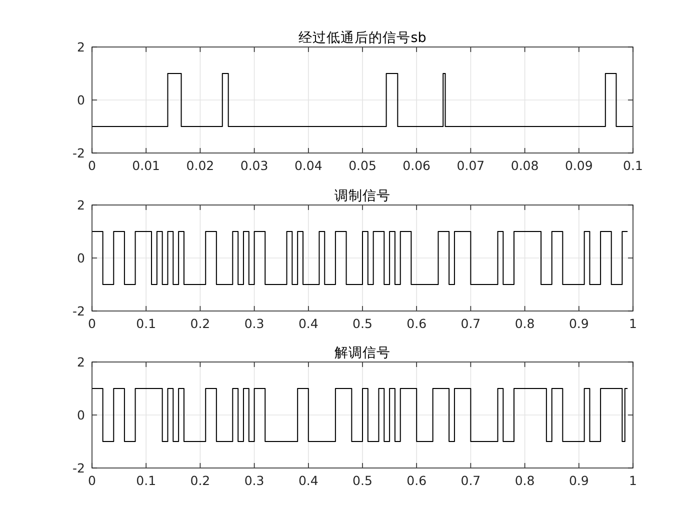 This screenshot has height=525, width=700. I want to click on x-tick-label: 0.03, so click(254, 165).